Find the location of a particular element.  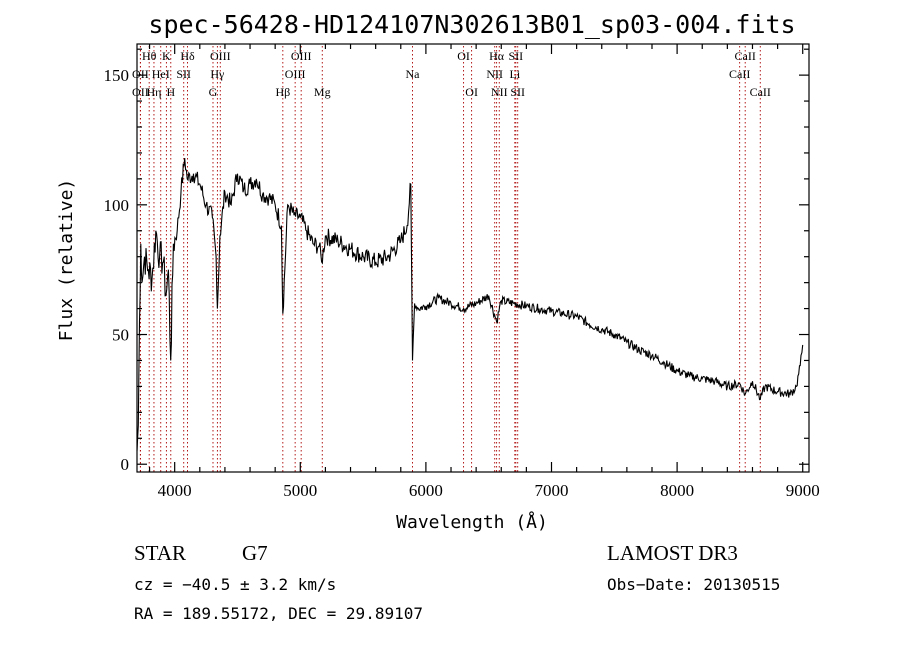

y-tick-label: 50 is located at coordinates (120, 335).